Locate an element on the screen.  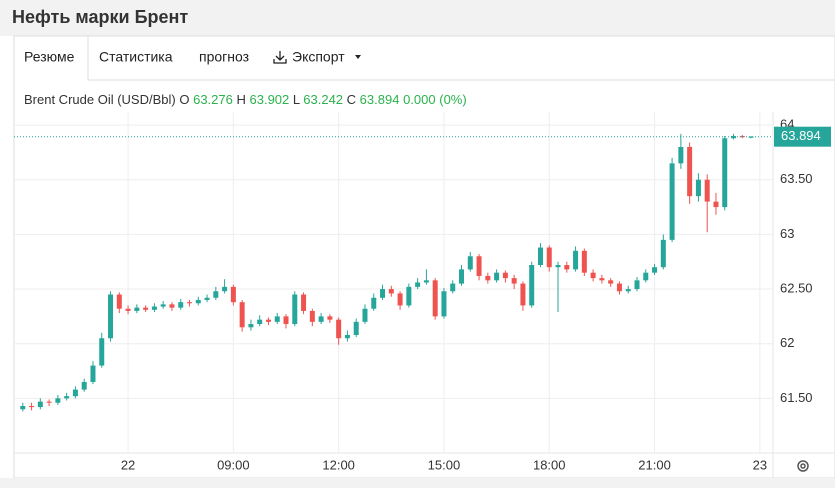
settings-icon is located at coordinates (803, 466).